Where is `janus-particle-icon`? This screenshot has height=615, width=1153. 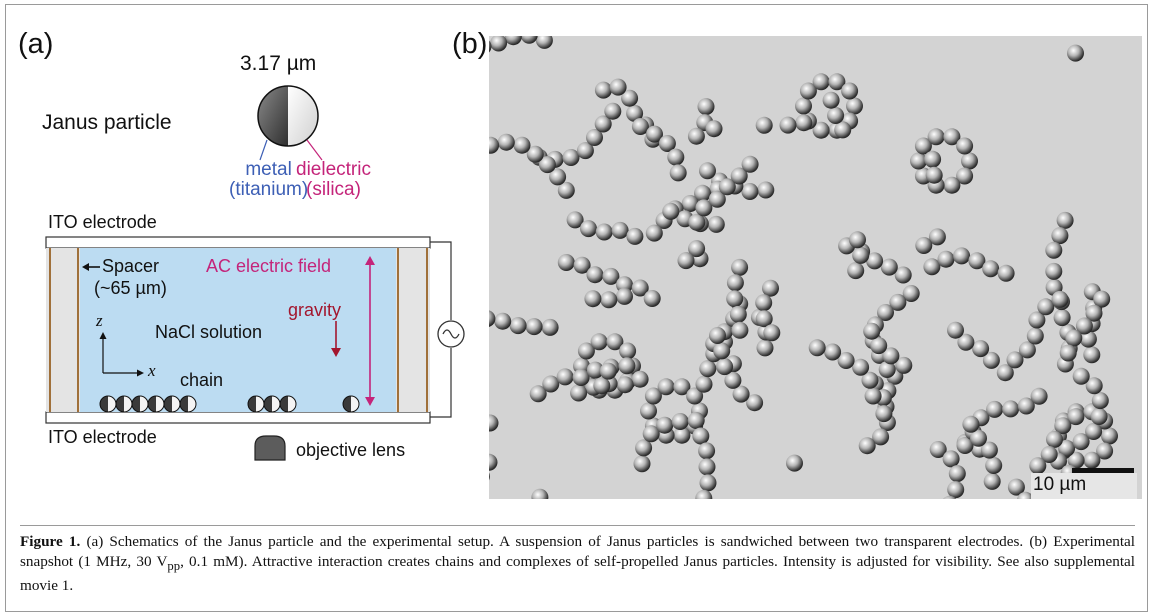
janus-particle-icon is located at coordinates (288, 116).